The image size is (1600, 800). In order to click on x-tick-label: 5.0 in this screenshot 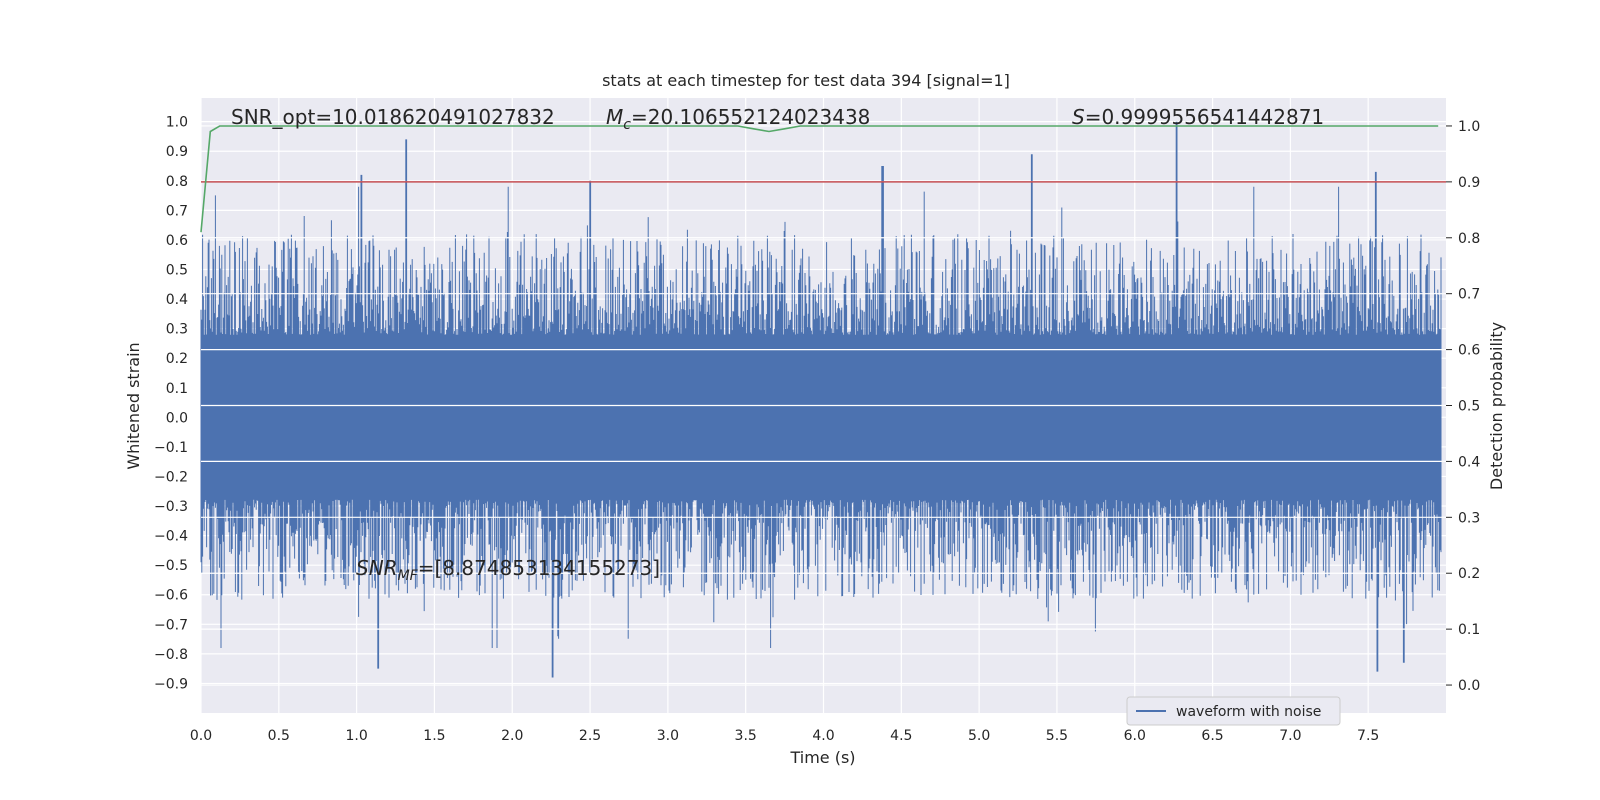, I will do `click(979, 736)`.